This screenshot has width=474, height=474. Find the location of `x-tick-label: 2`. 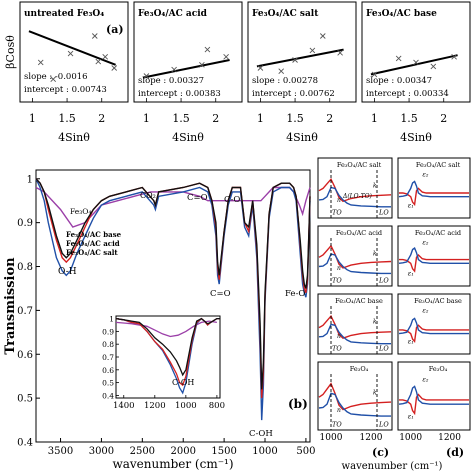

x-tick-label: 2 is located at coordinates (329, 118).